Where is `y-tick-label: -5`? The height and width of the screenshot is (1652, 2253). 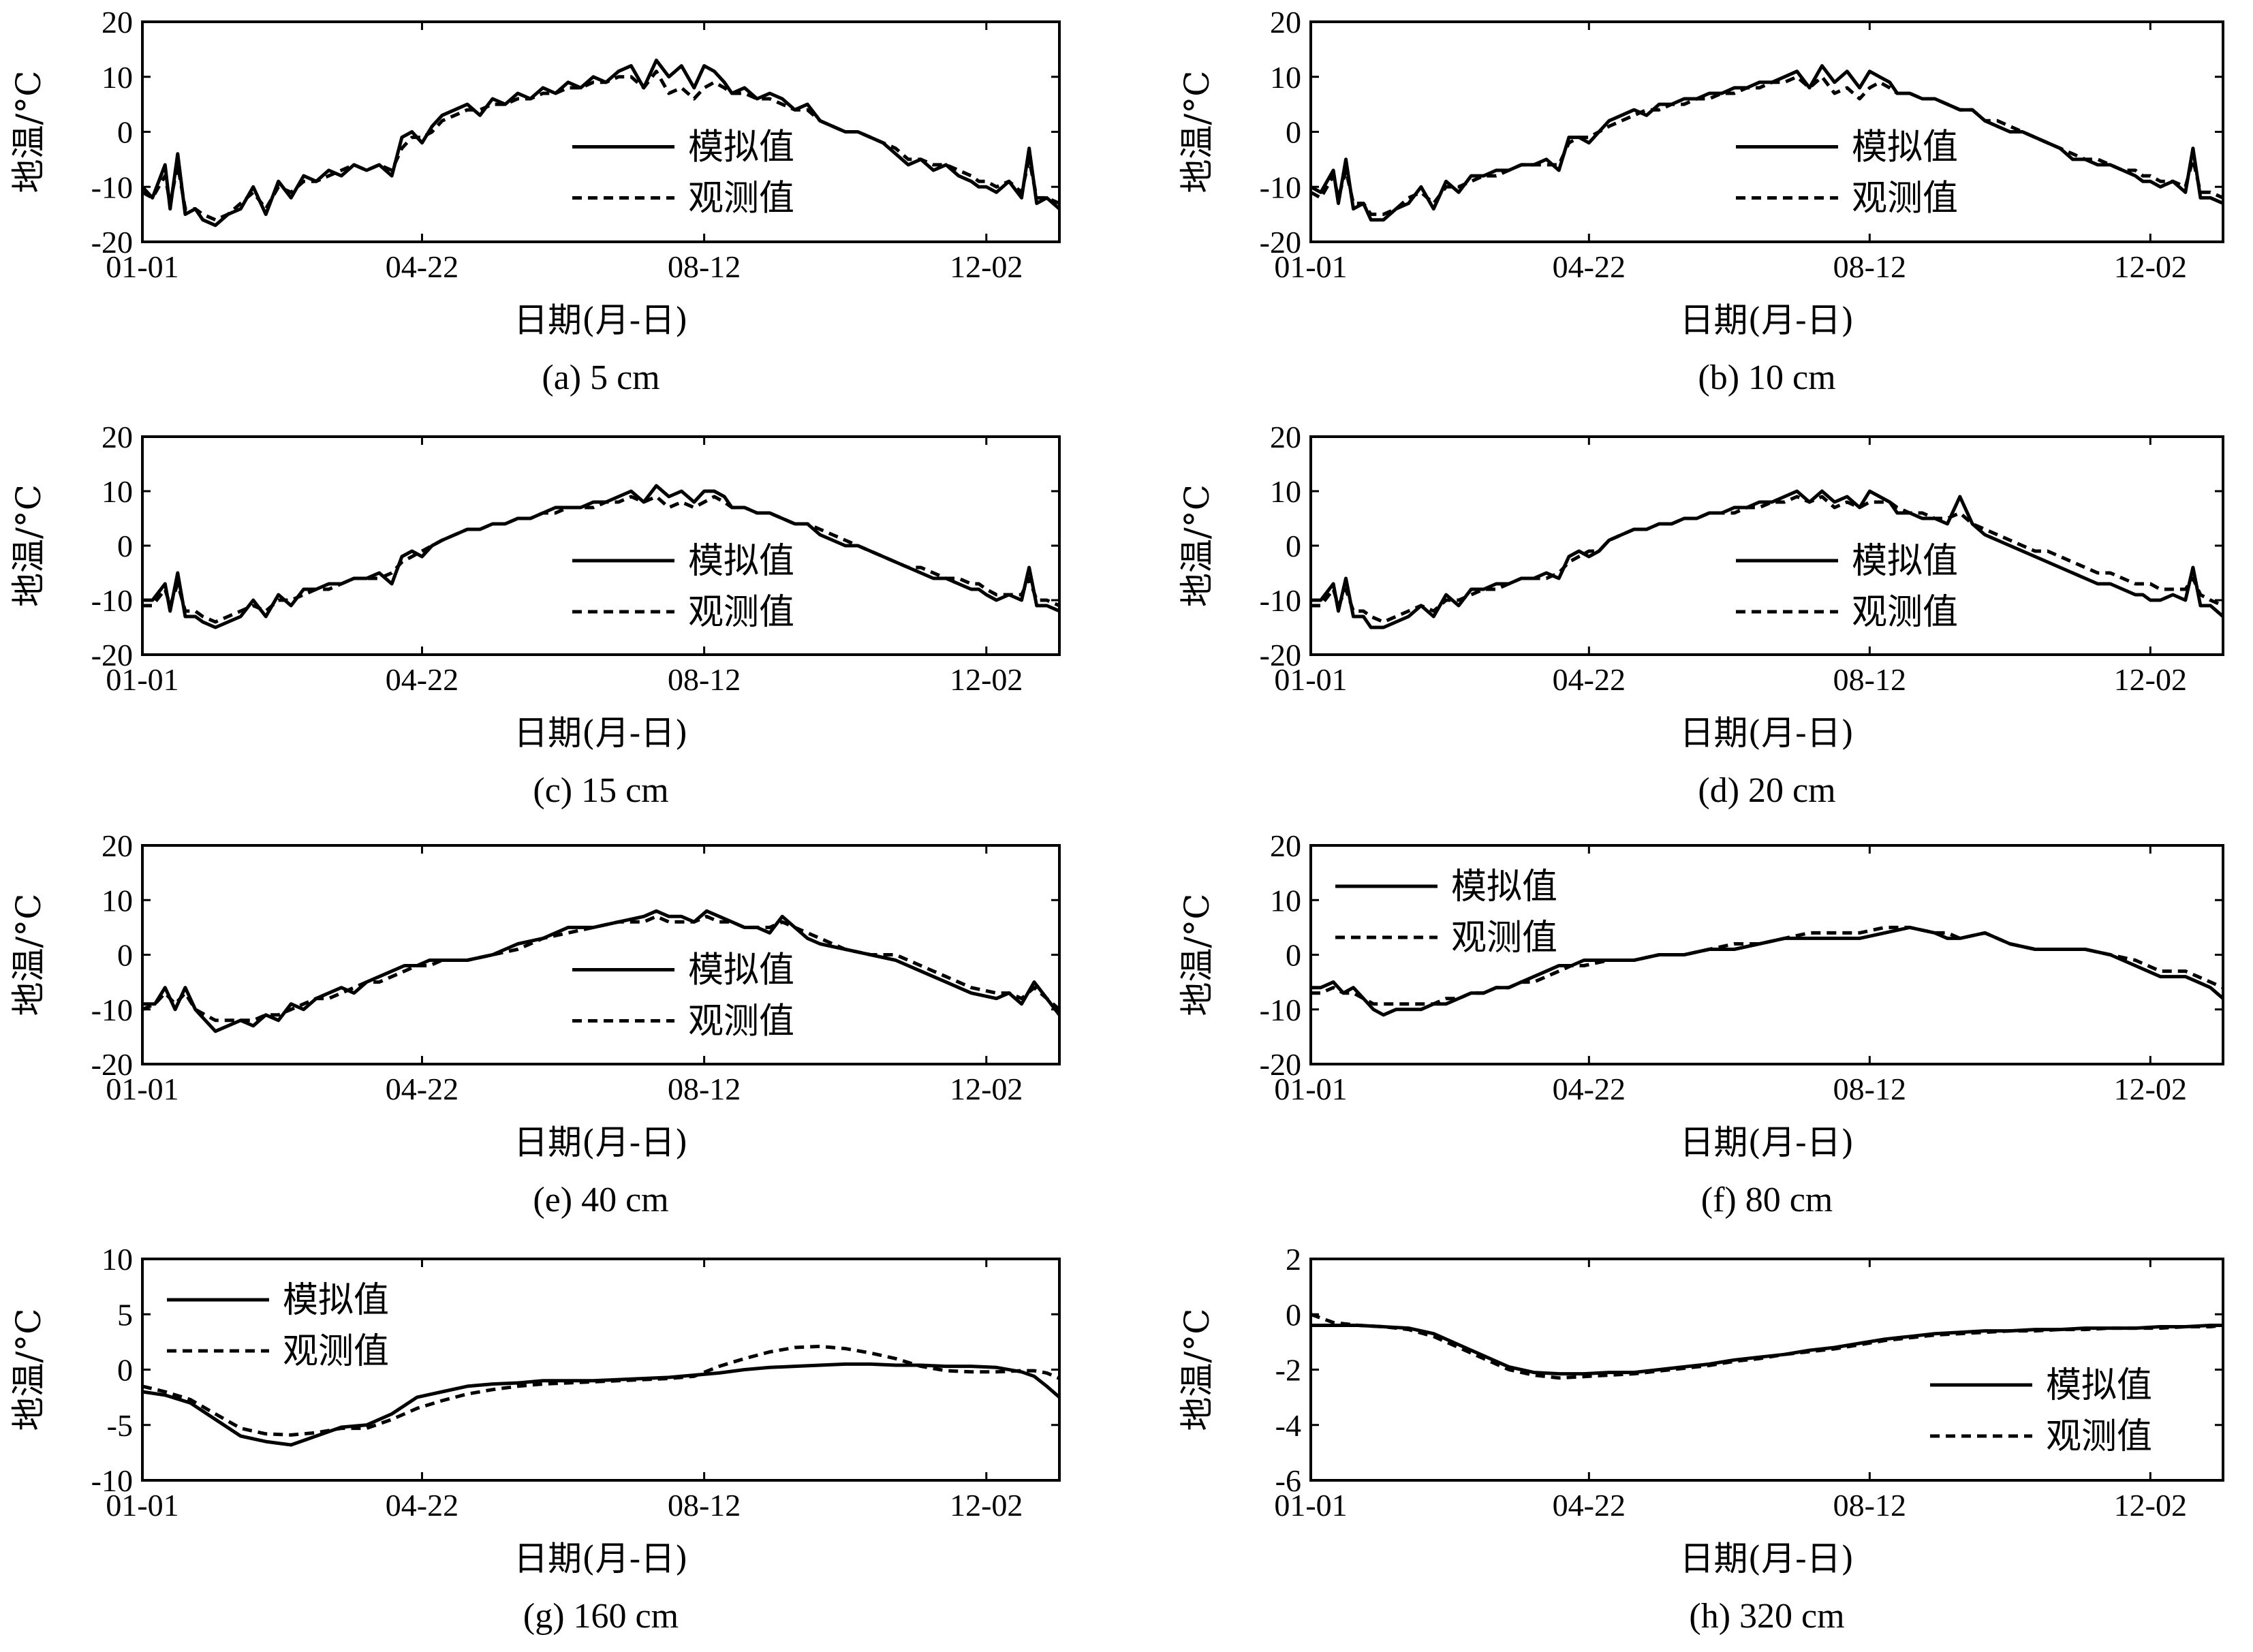
y-tick-label: -5 is located at coordinates (120, 1425).